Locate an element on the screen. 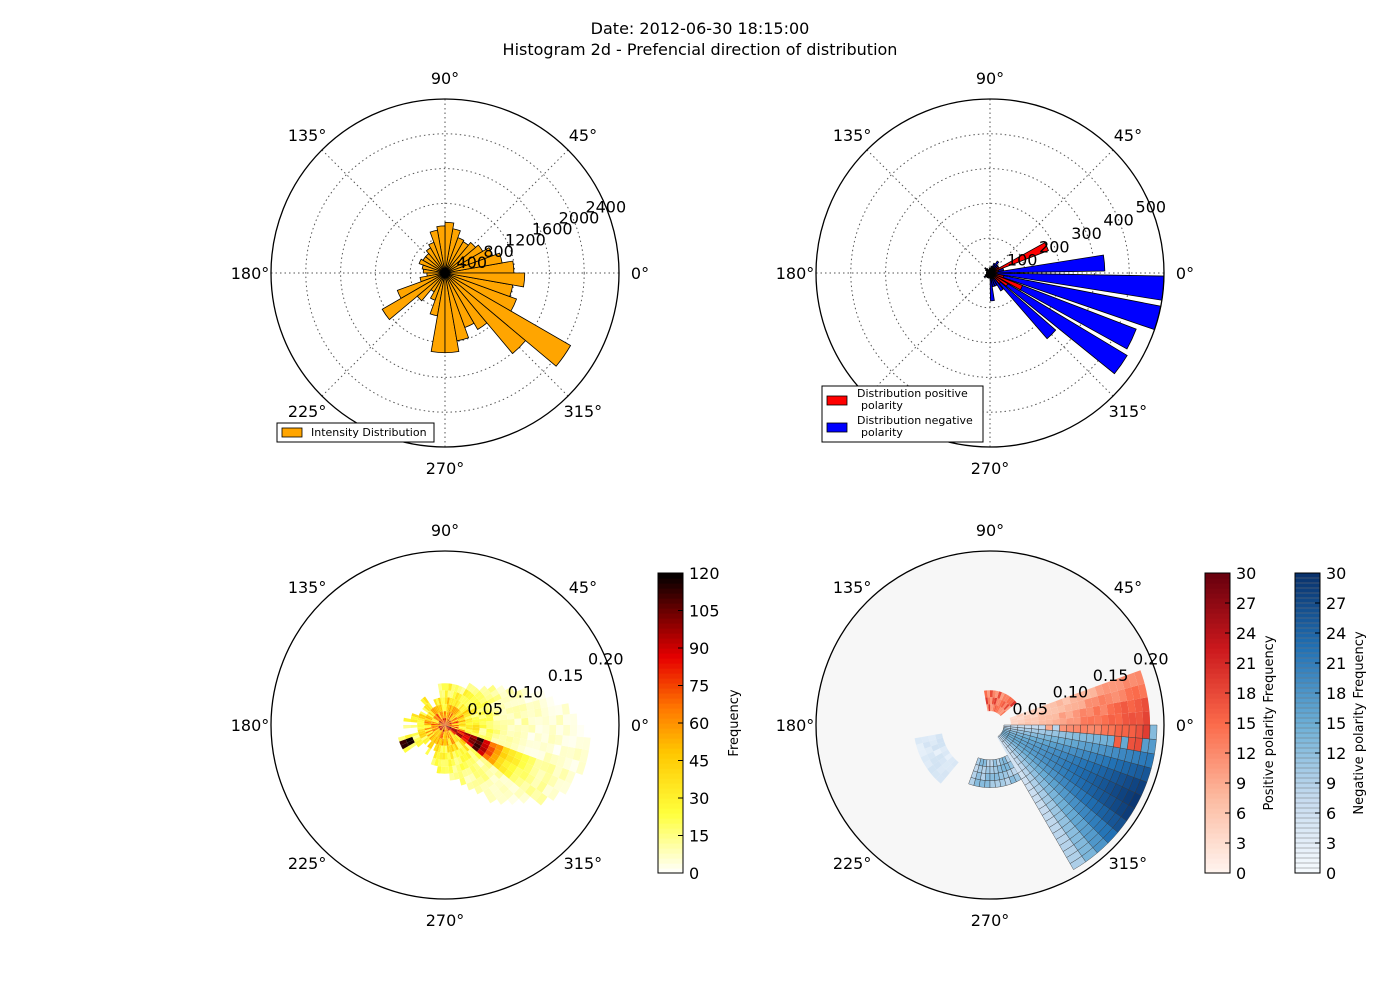  colorbar-tick-label: 18 is located at coordinates (1246, 693).